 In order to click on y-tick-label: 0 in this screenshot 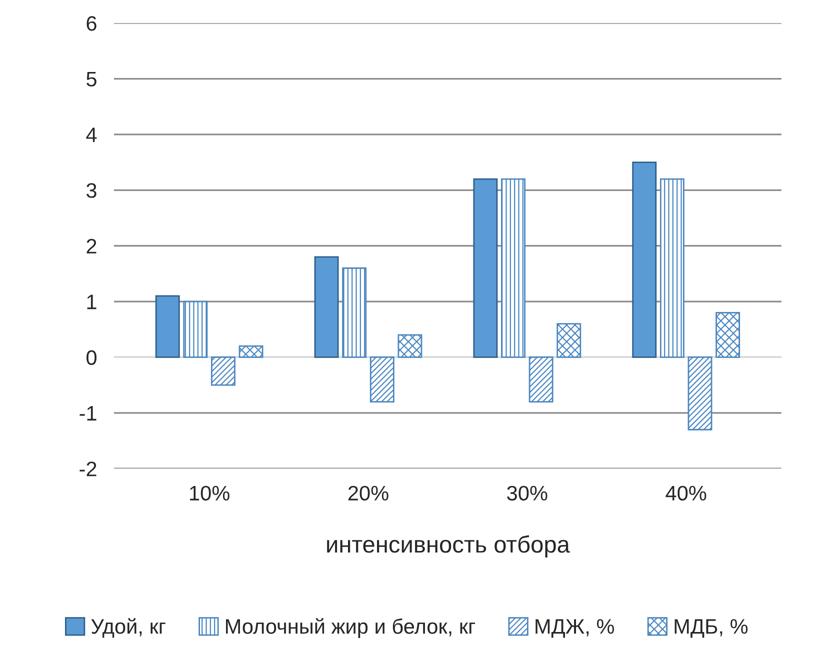, I will do `click(91, 357)`.